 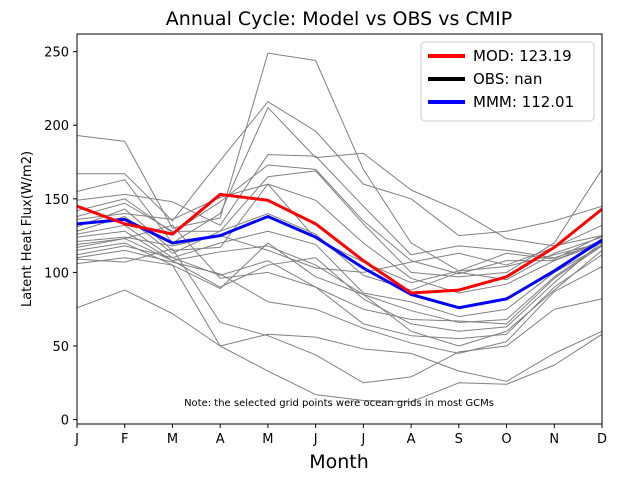 I want to click on y-tick-label: 200, so click(x=56, y=126).